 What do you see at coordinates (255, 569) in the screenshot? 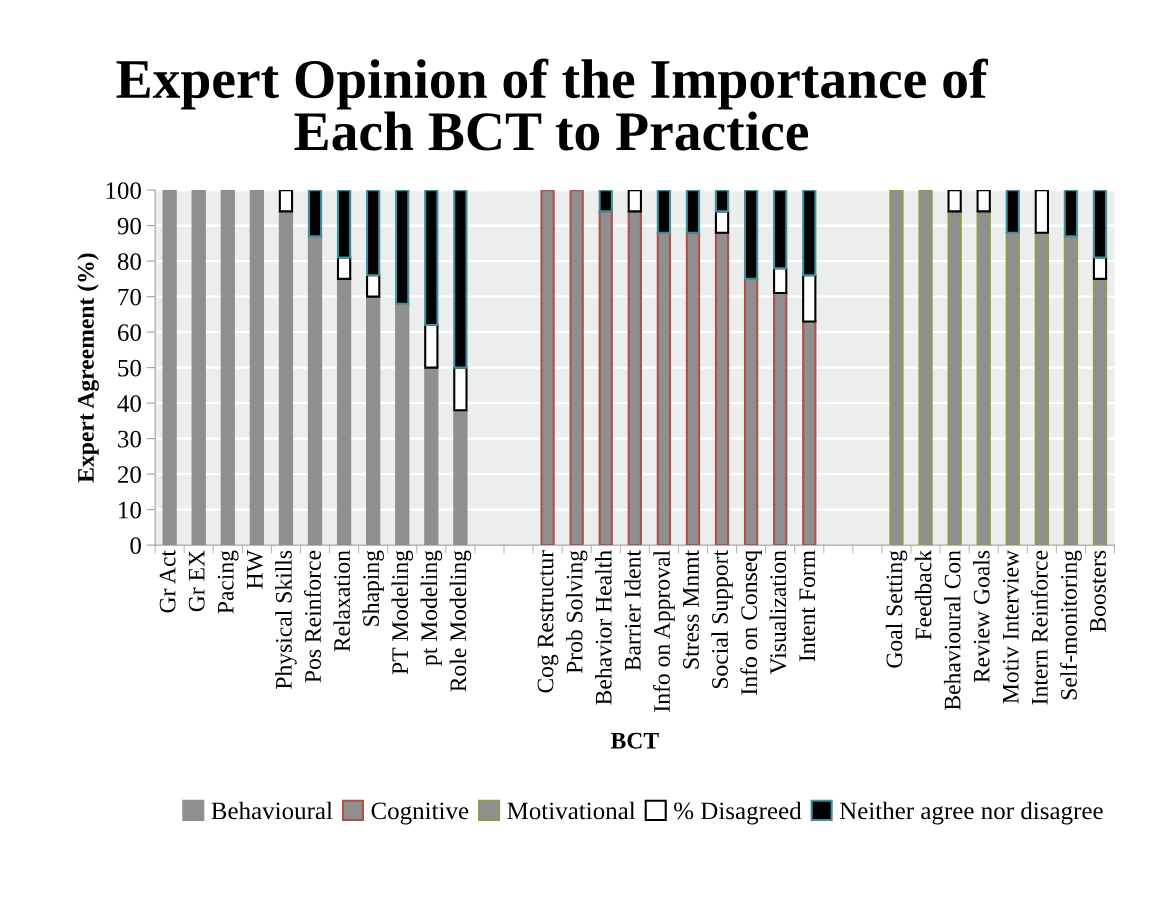
I see `x-tick-label: HW` at bounding box center [255, 569].